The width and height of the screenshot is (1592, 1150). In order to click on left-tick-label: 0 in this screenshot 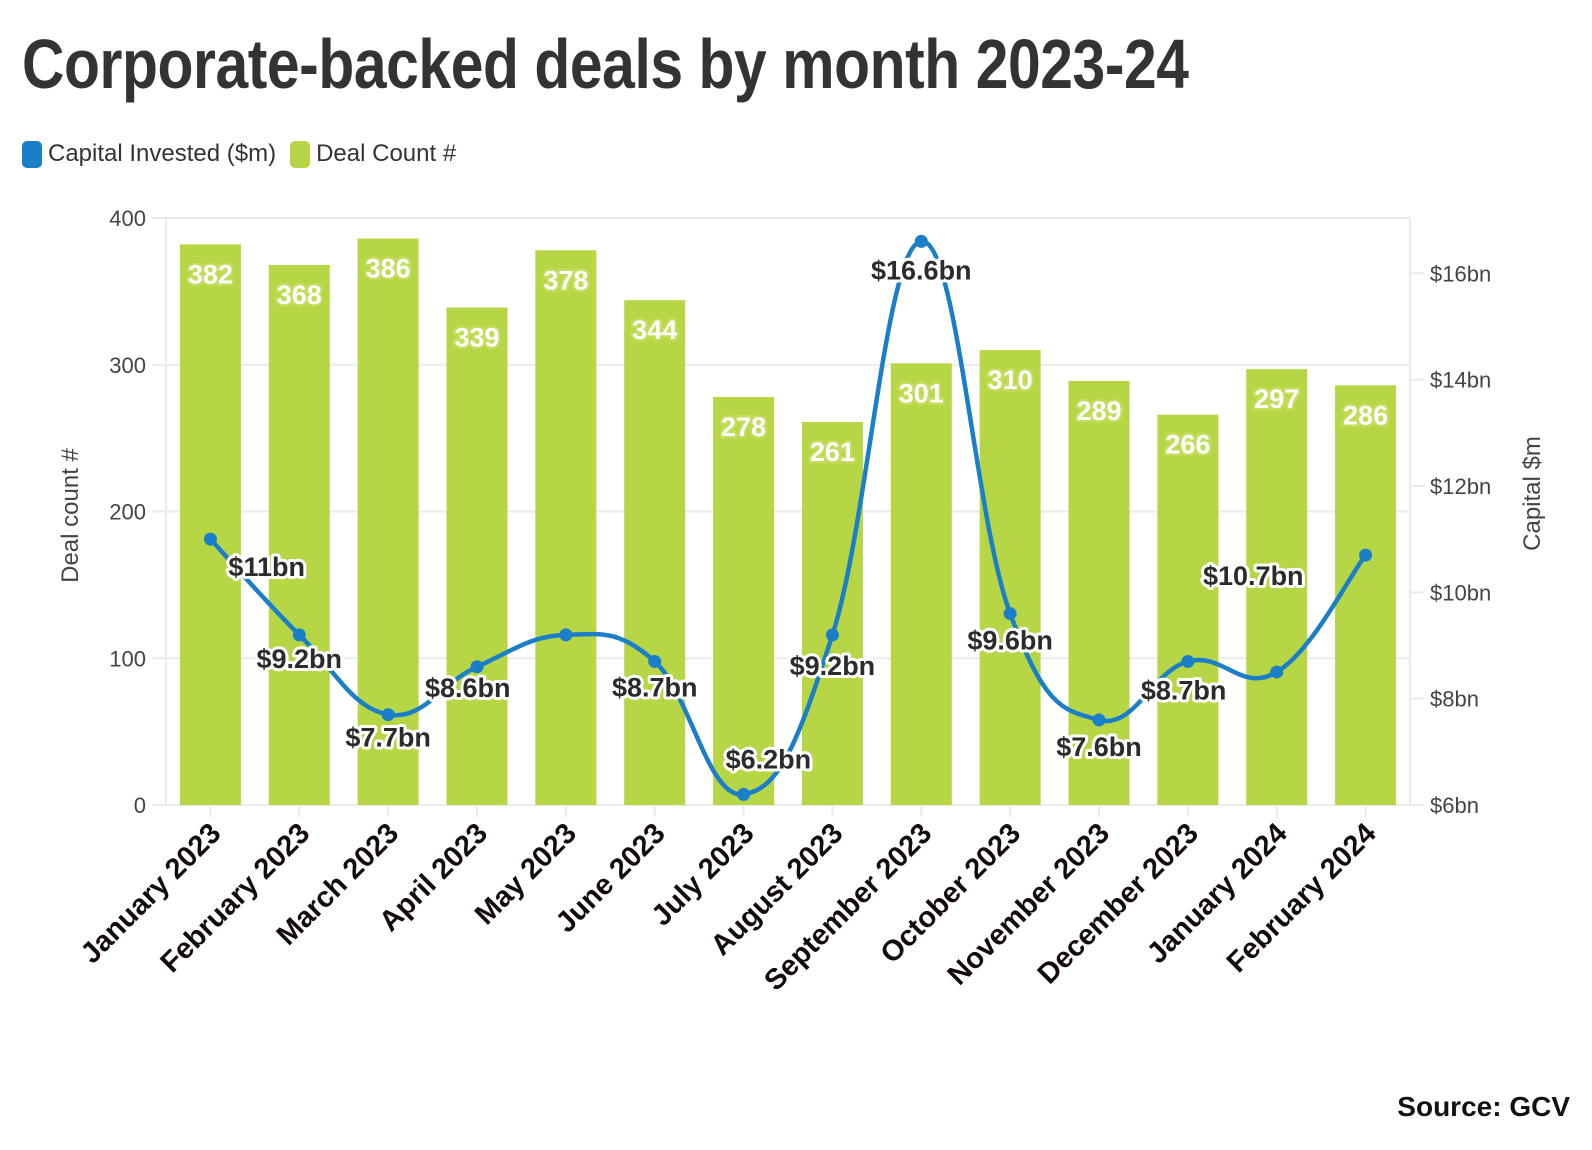, I will do `click(140, 805)`.